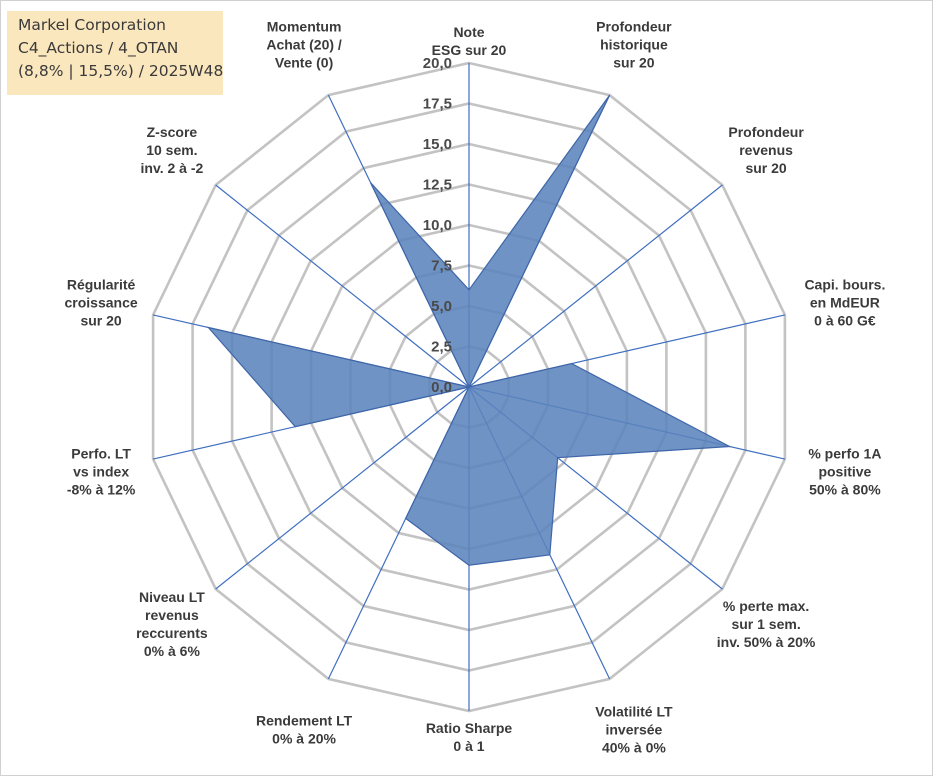  Describe the element at coordinates (101, 490) in the screenshot. I see `axis-label-line: -8% à 12%` at that location.